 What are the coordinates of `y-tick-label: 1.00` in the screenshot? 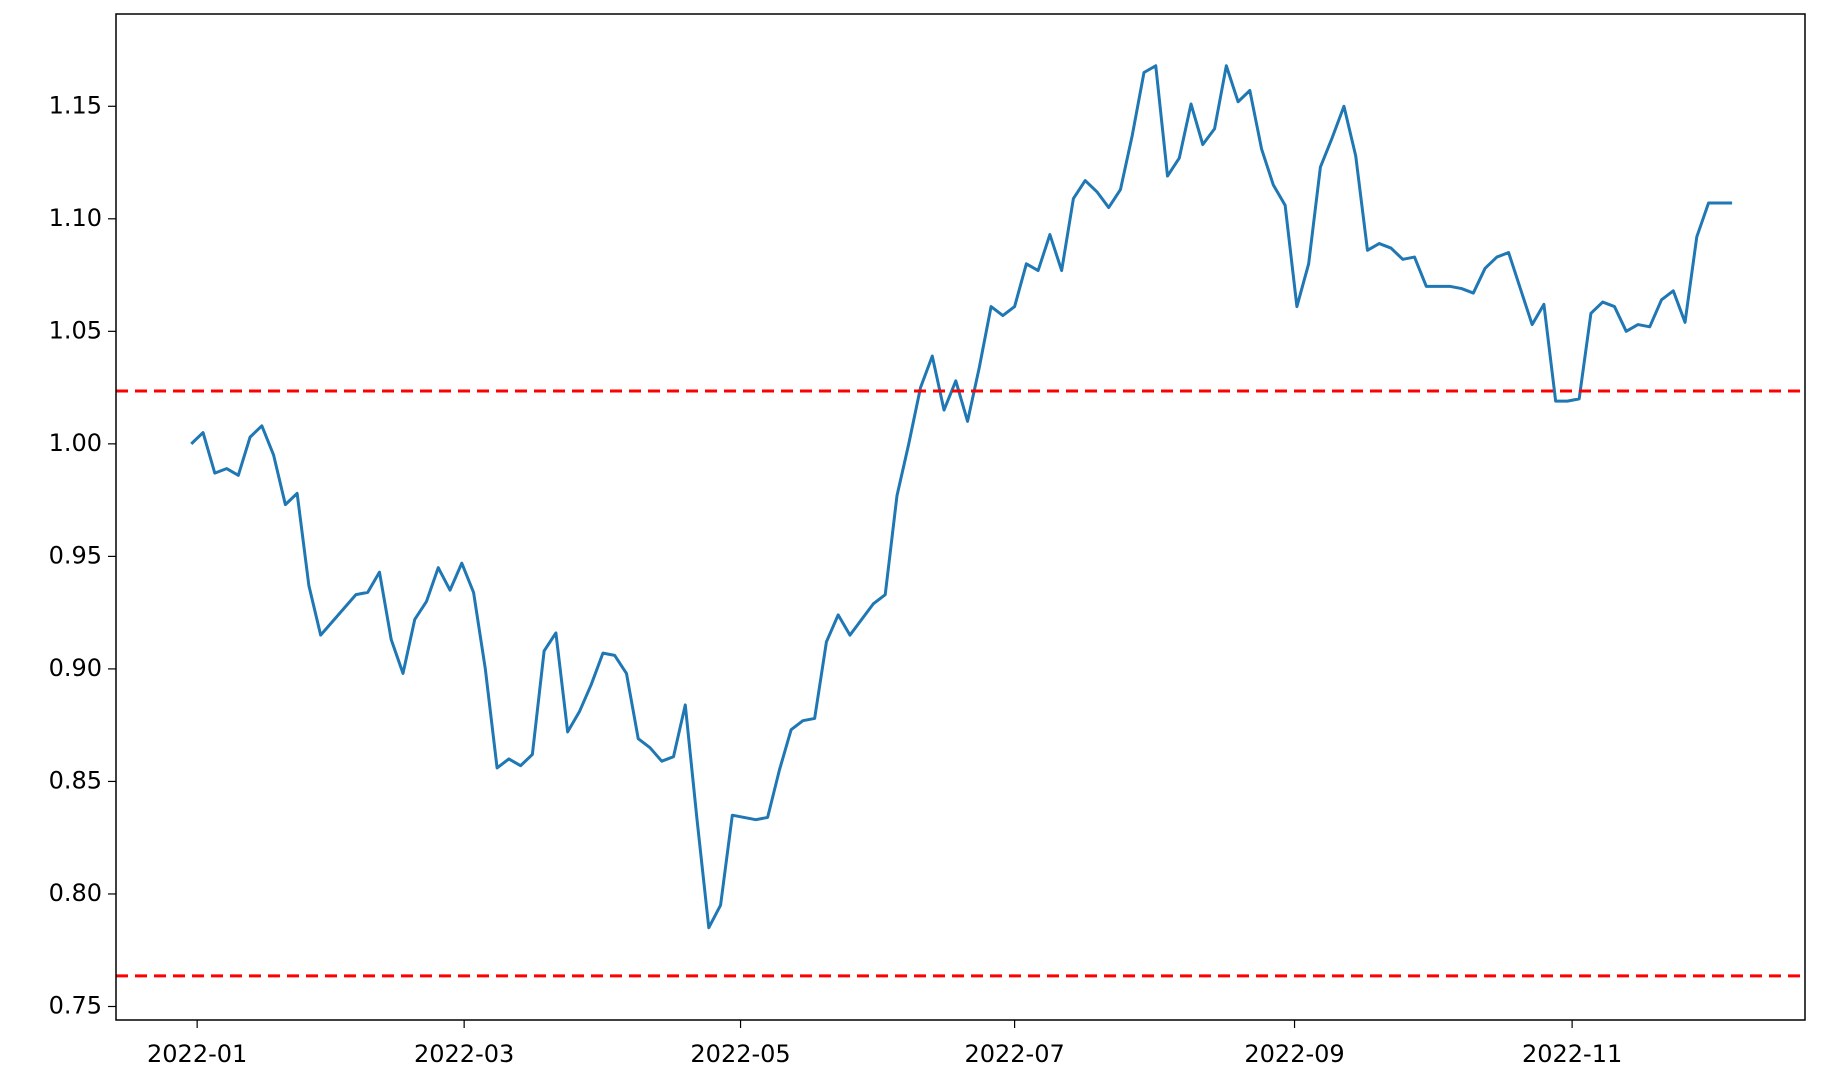 It's located at (75, 443).